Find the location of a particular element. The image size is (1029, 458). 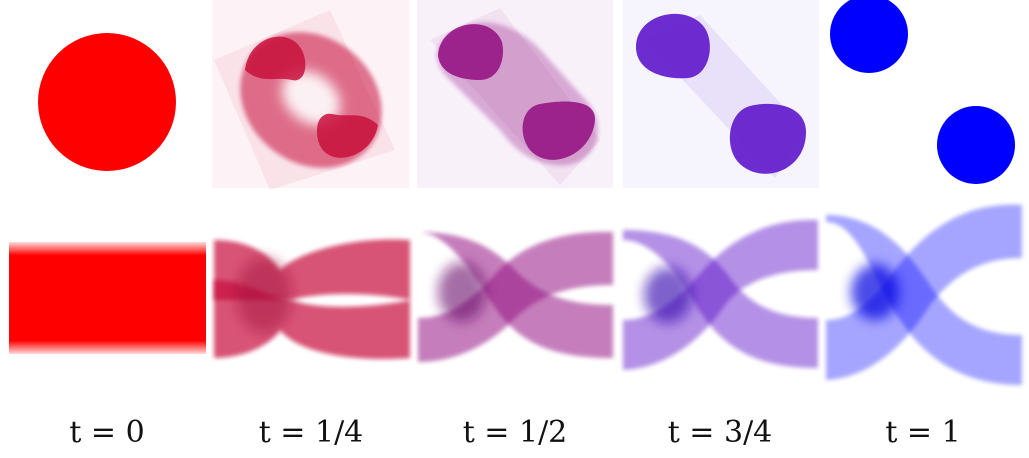

cross-t12 is located at coordinates (462, 292).